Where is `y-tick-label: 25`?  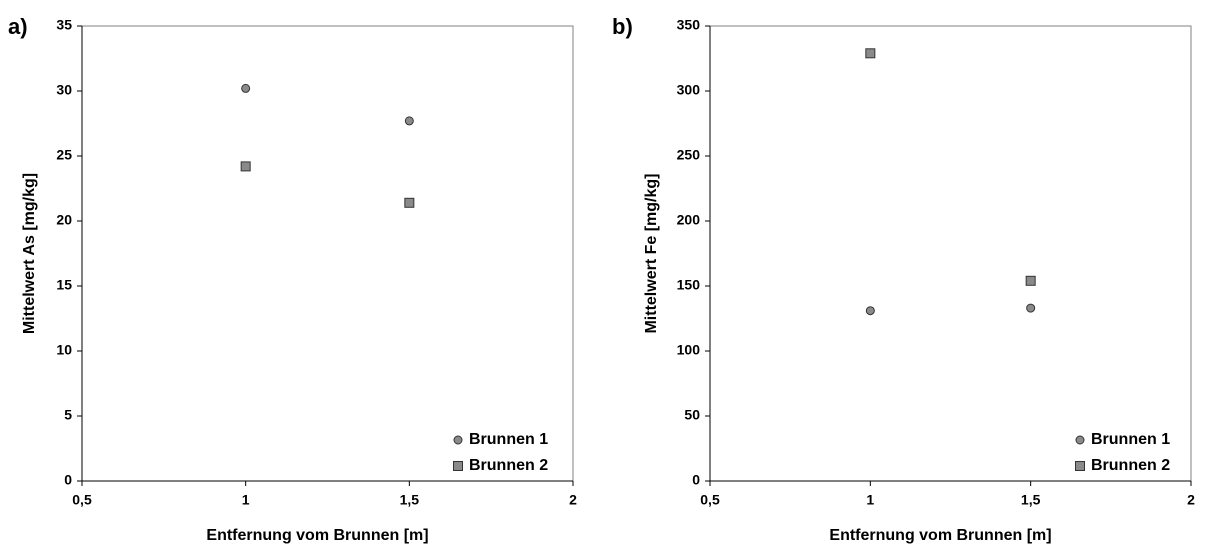
y-tick-label: 25 is located at coordinates (64, 155).